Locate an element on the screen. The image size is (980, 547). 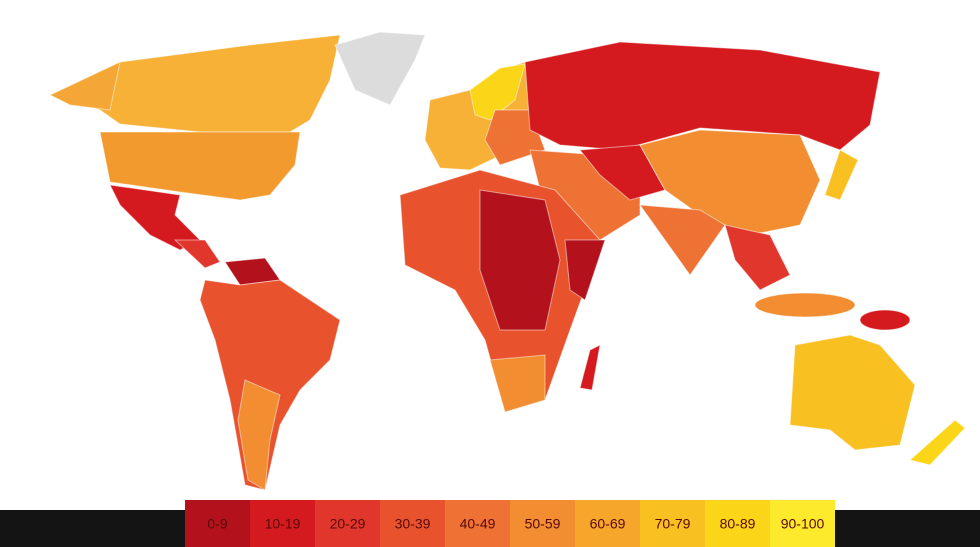
legend-label: 60-69 is located at coordinates (608, 524).